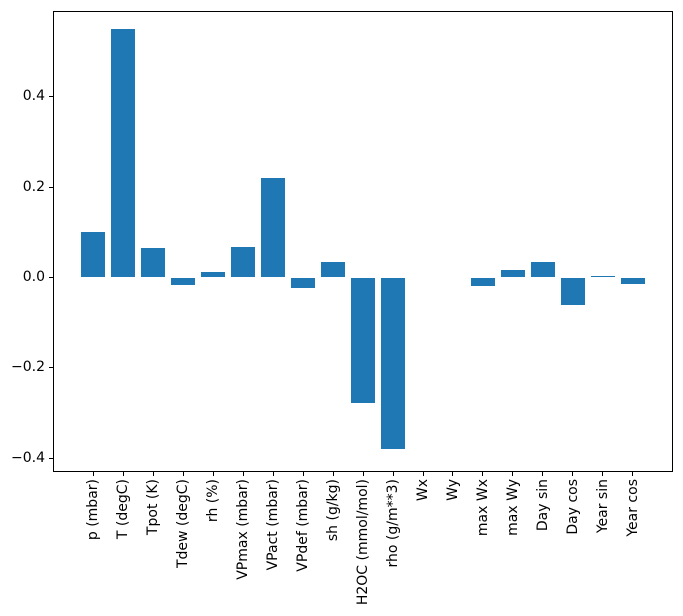  Describe the element at coordinates (28, 457) in the screenshot. I see `y-tick-label: −0.4` at that location.